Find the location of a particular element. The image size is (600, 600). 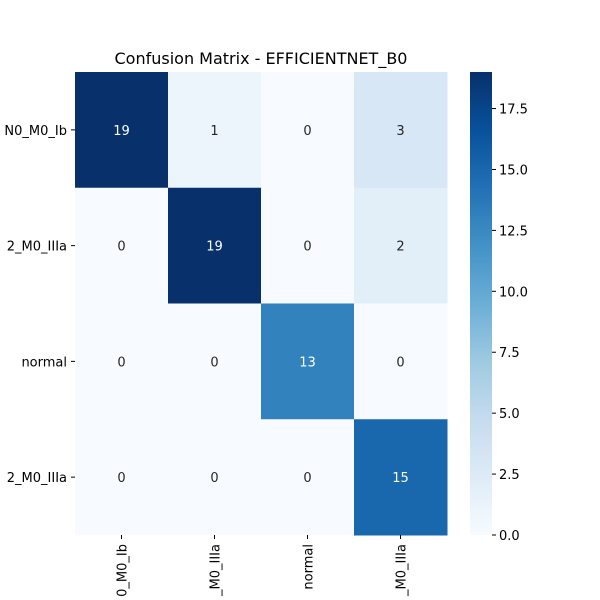

cell-value-label: 3 is located at coordinates (400, 131).